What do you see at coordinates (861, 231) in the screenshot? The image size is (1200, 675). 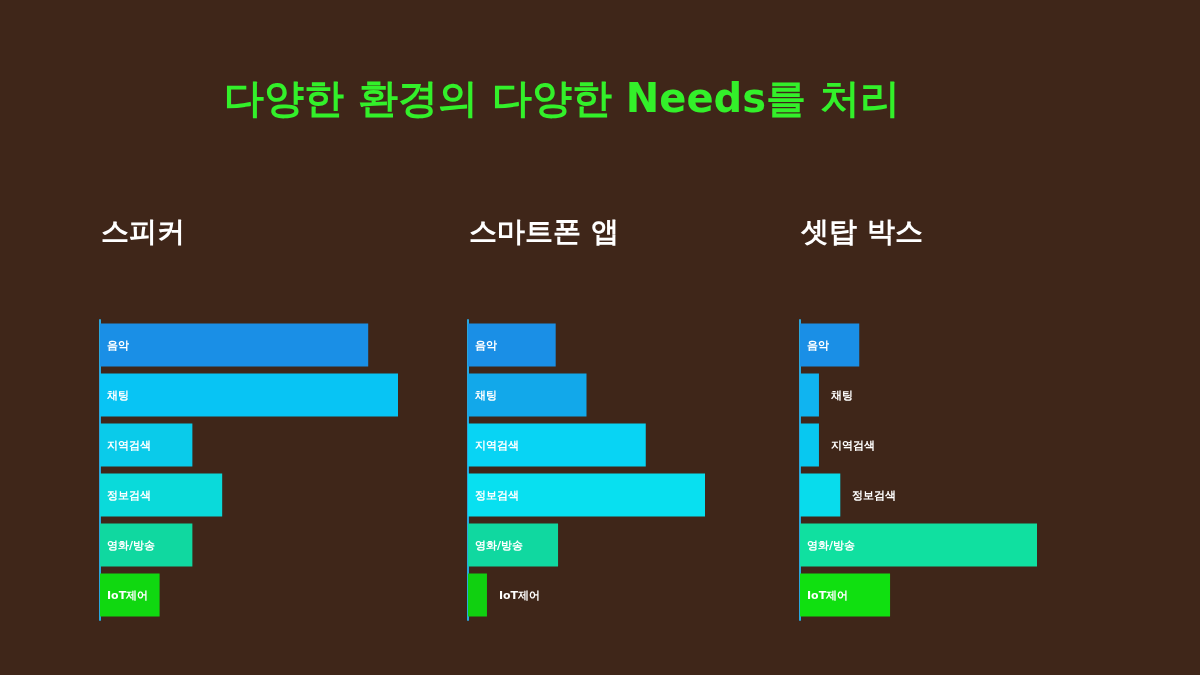 I see `chart-title: 셋탑 박스` at bounding box center [861, 231].